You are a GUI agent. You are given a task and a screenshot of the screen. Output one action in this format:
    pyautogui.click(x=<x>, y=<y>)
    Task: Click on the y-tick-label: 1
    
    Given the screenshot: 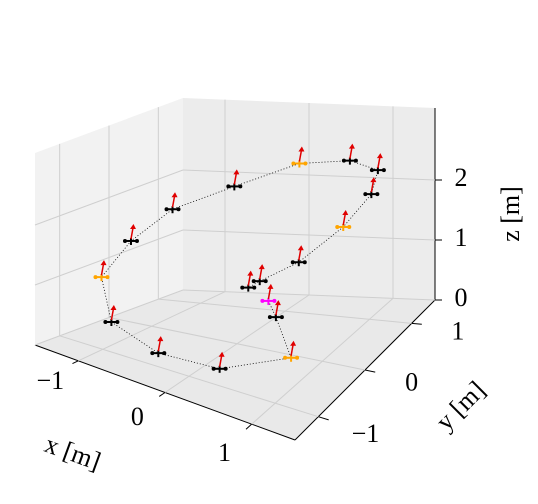 What is the action you would take?
    pyautogui.click(x=457, y=330)
    